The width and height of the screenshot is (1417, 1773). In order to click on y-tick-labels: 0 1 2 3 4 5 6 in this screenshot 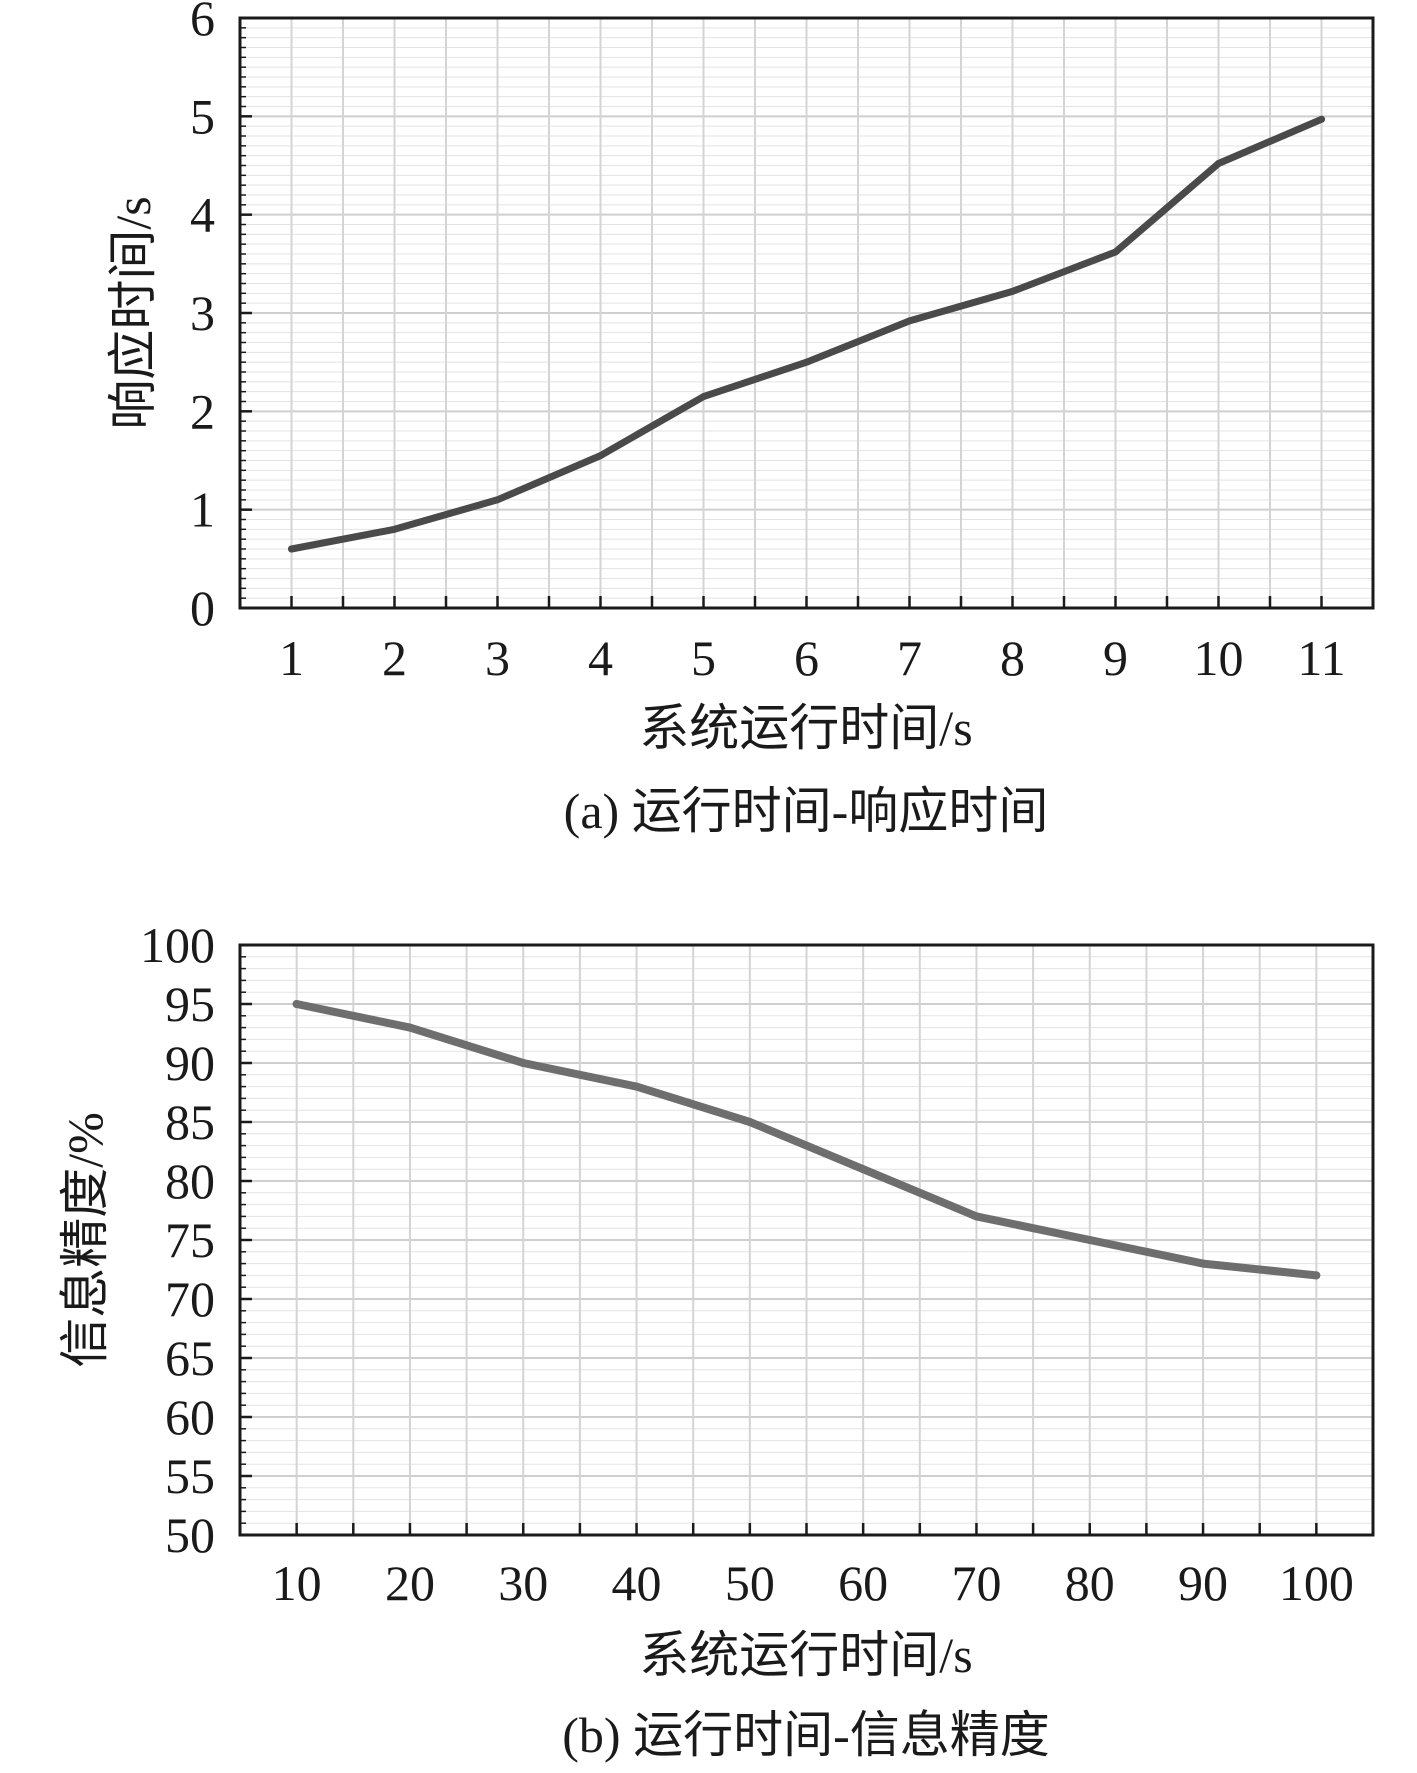, I will do `click(202, 318)`.